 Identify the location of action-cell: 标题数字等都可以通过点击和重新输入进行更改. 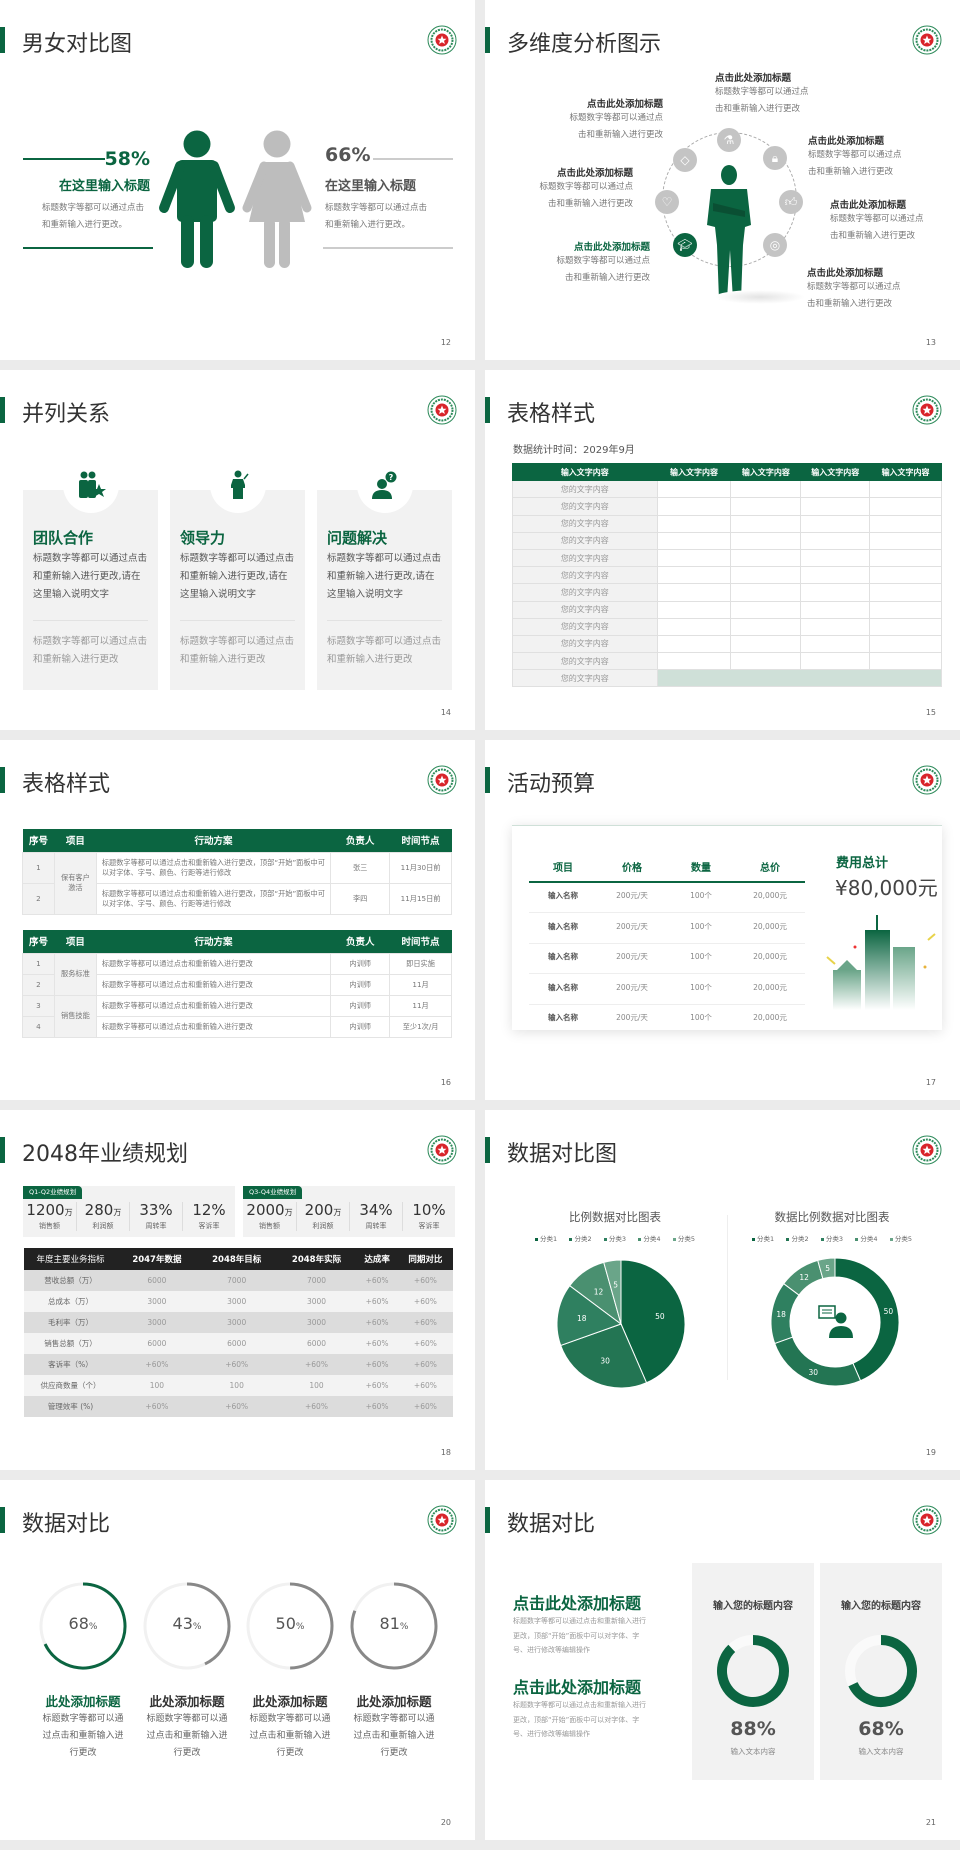
(213, 1005).